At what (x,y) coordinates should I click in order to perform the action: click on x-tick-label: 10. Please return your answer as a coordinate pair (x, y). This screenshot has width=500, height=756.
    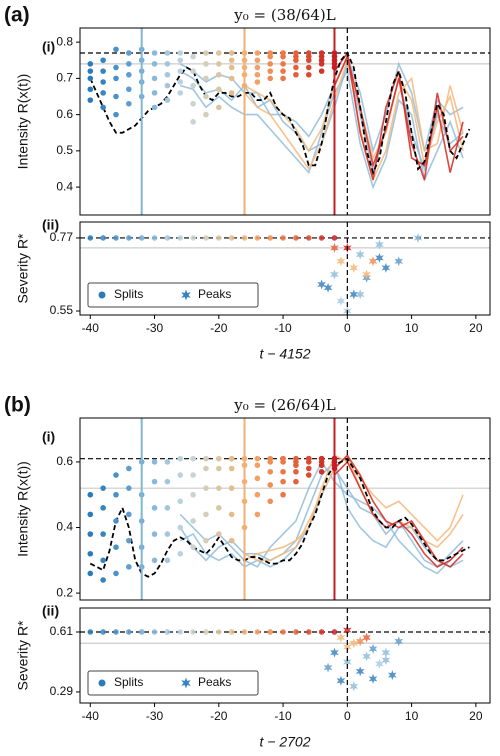
    Looking at the image, I should click on (412, 328).